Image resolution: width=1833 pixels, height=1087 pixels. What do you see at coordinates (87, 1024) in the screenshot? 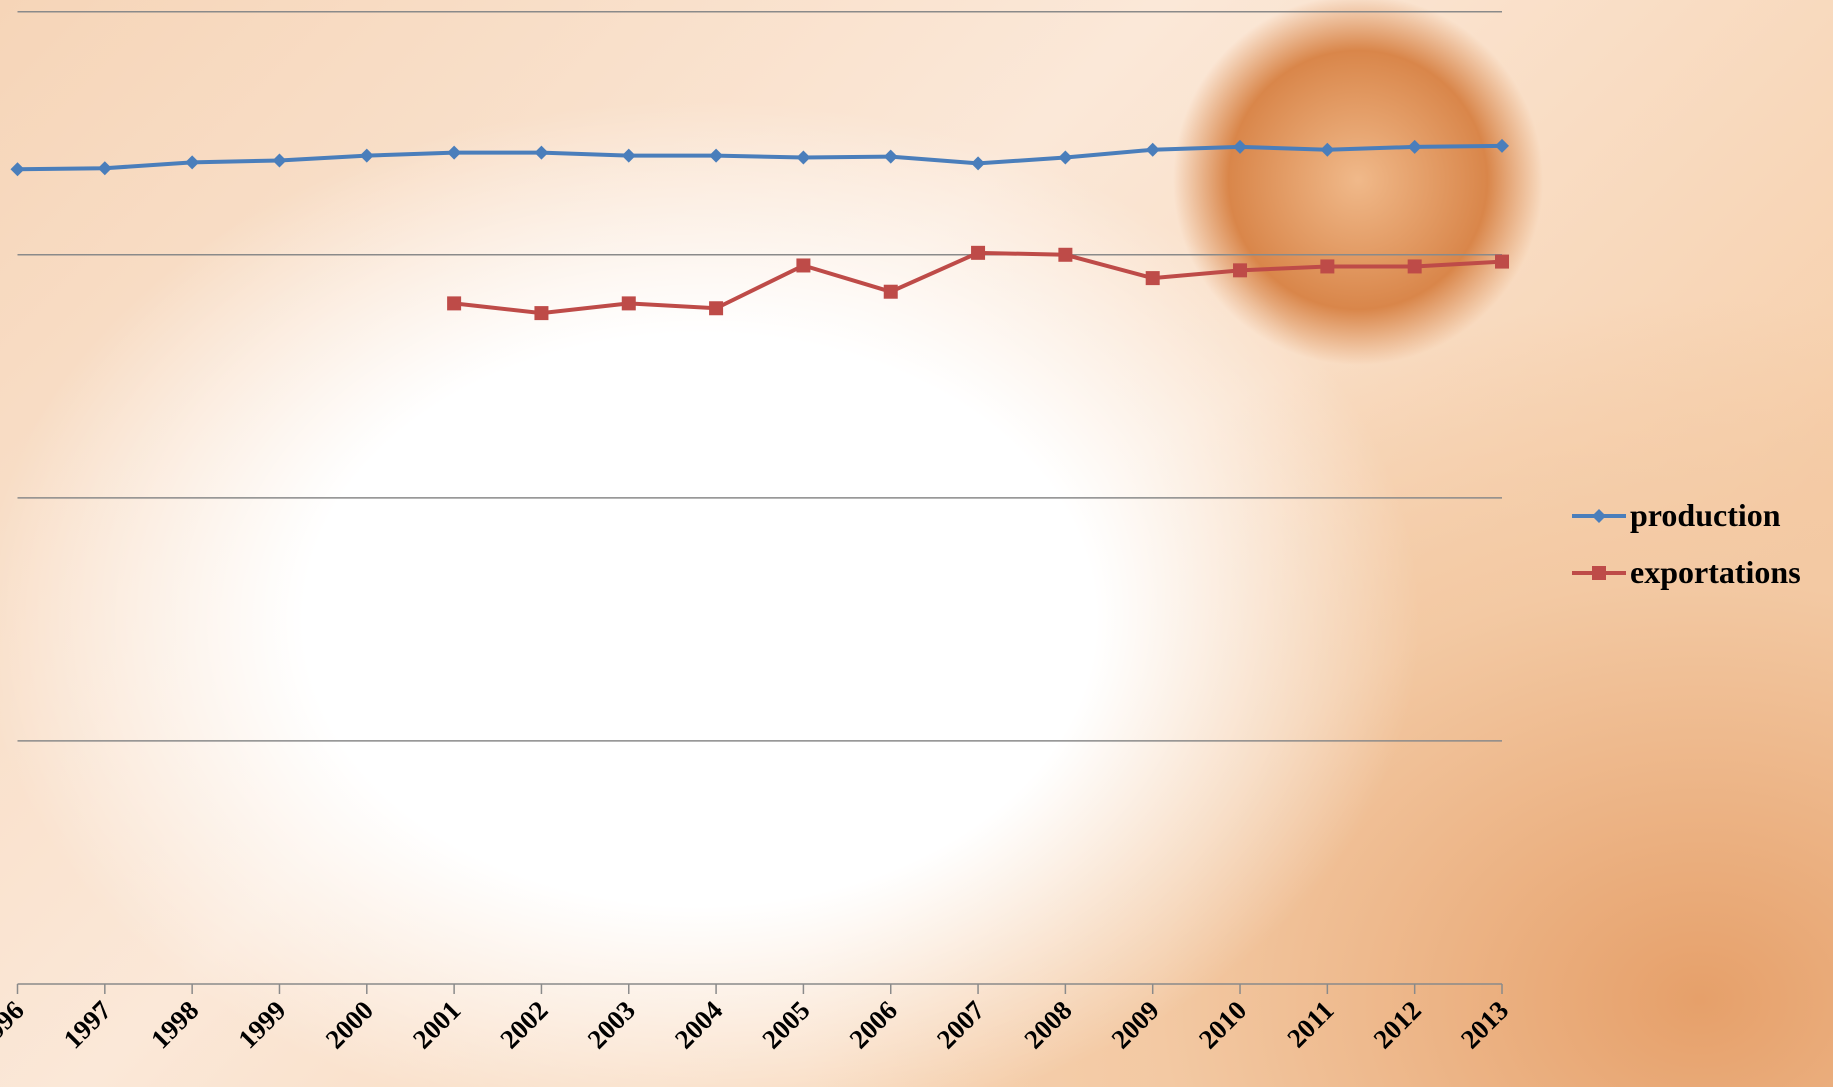
I see `x-tick-label: 1997` at bounding box center [87, 1024].